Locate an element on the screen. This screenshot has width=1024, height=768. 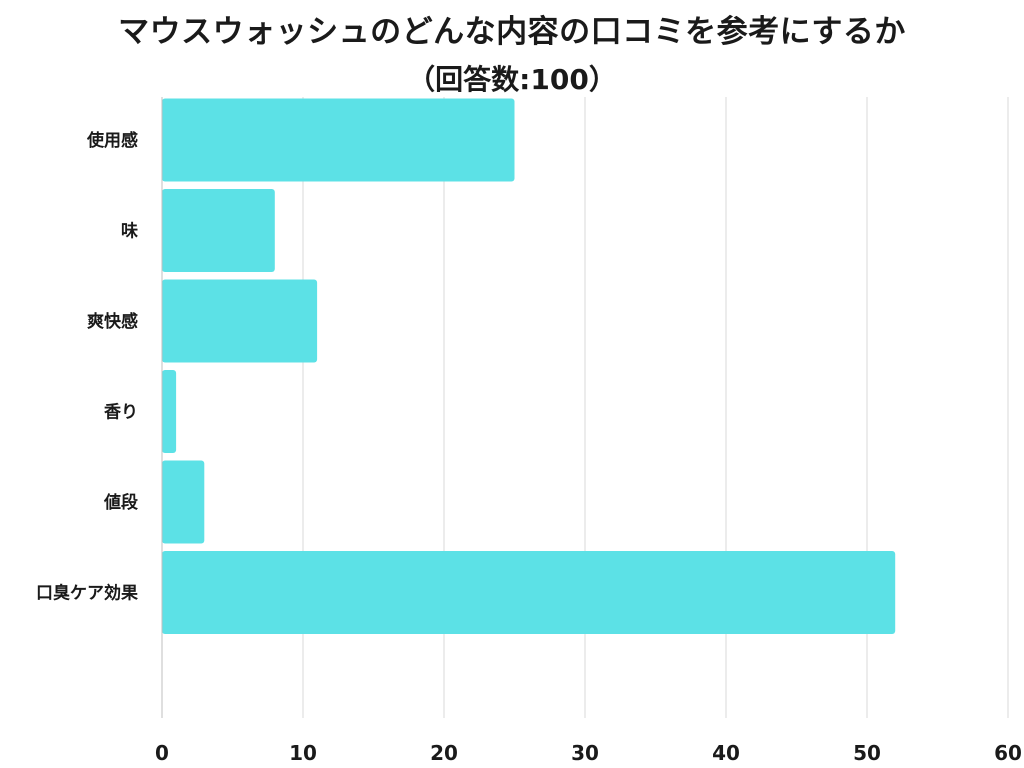
chart-title: マウスウォッシュのどんな内容の口コミを参考にするか is located at coordinates (512, 32).